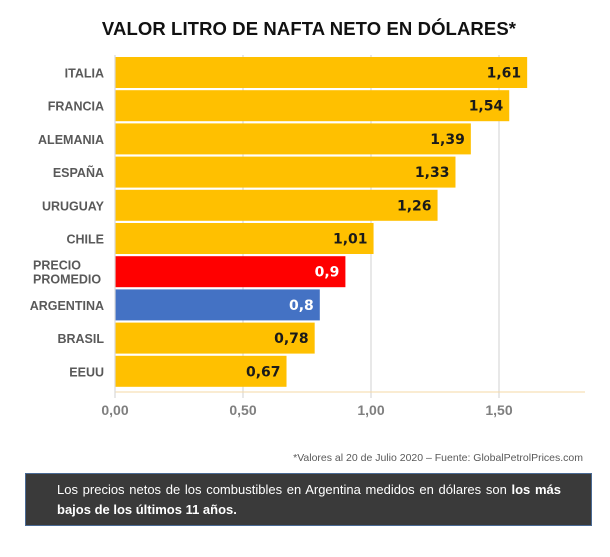 The height and width of the screenshot is (557, 610). I want to click on summary-highlight: los más bajos de los últimos 11 años., so click(309, 499).